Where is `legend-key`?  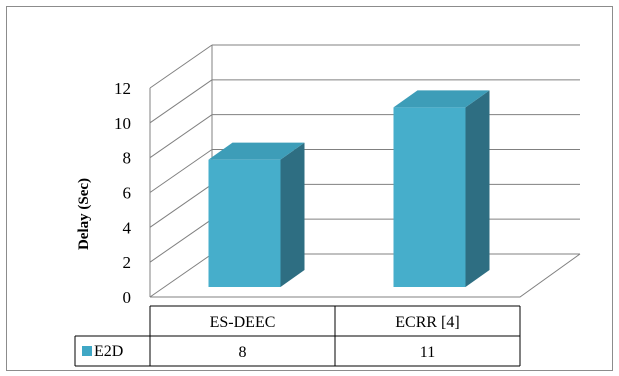
legend-key is located at coordinates (87, 351).